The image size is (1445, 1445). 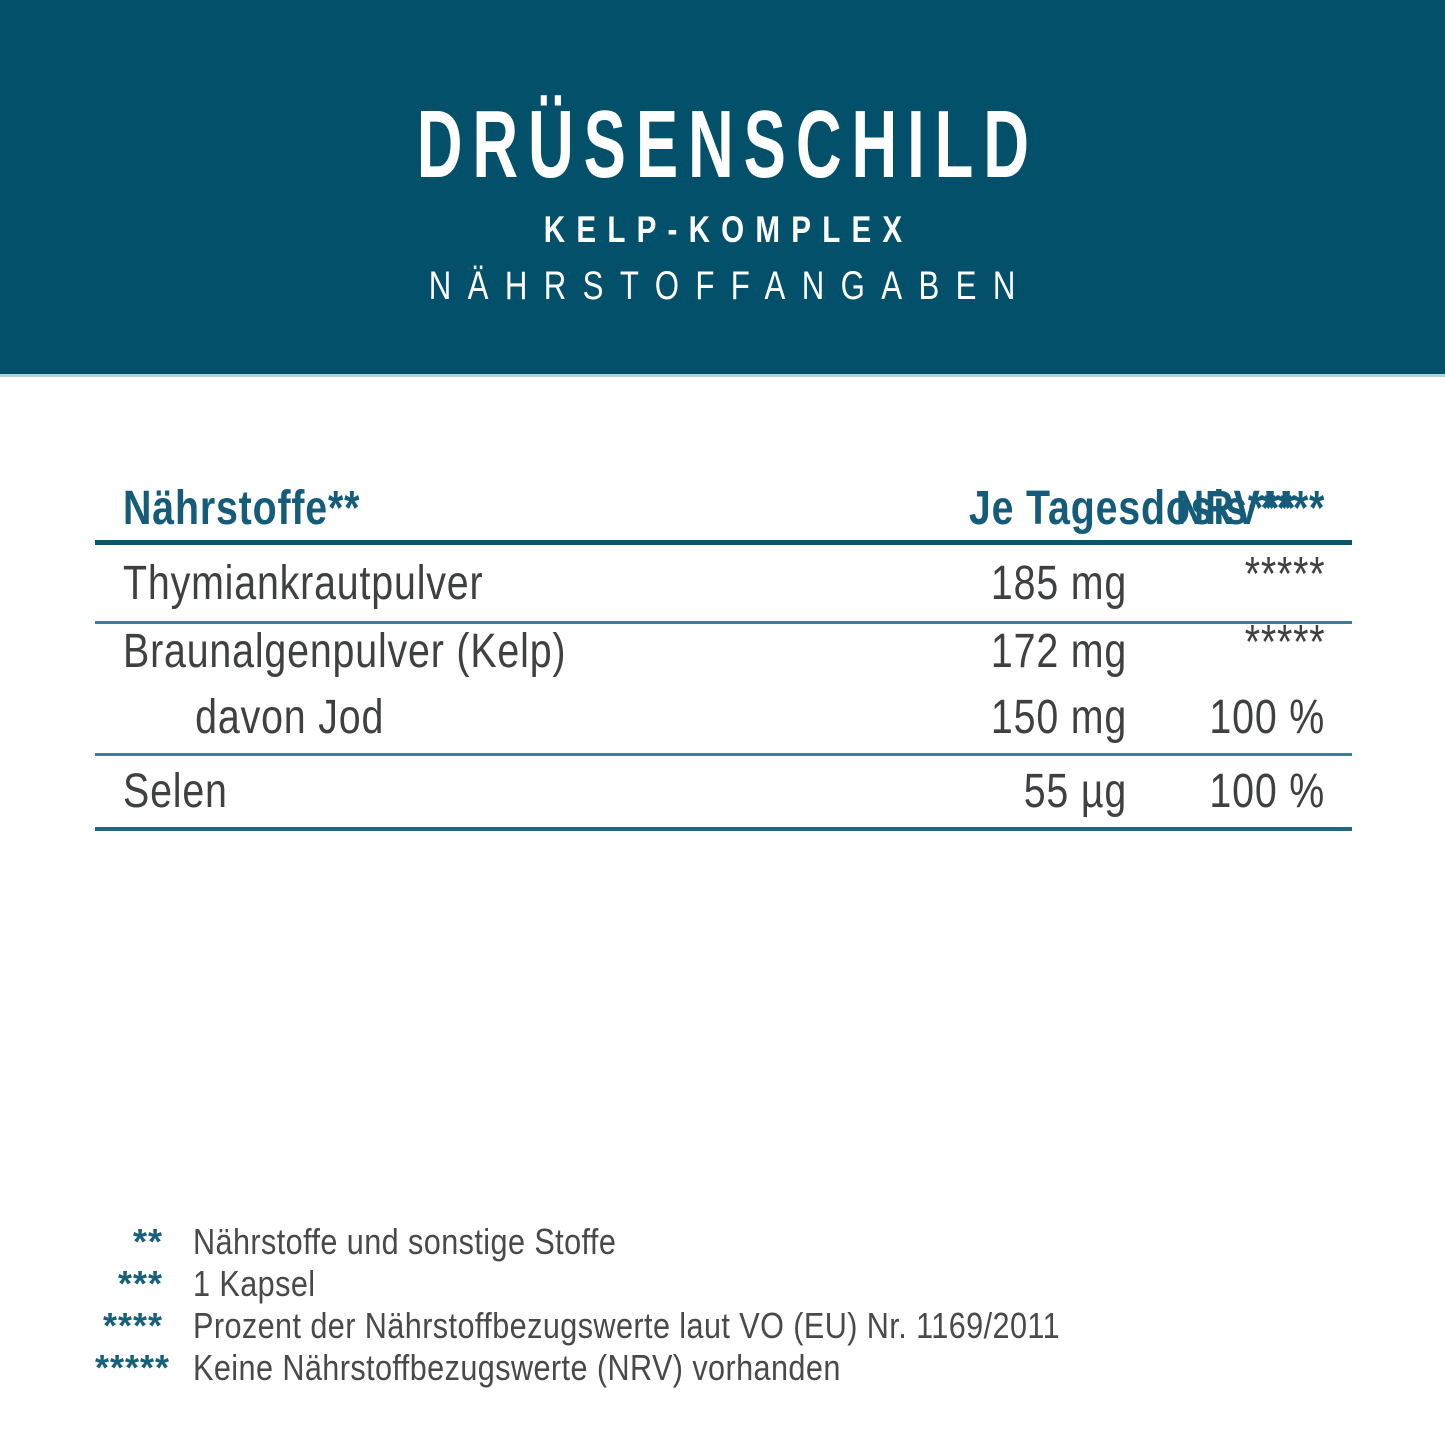 I want to click on sub-nutrient-amount: 150 mg, so click(x=1012, y=721).